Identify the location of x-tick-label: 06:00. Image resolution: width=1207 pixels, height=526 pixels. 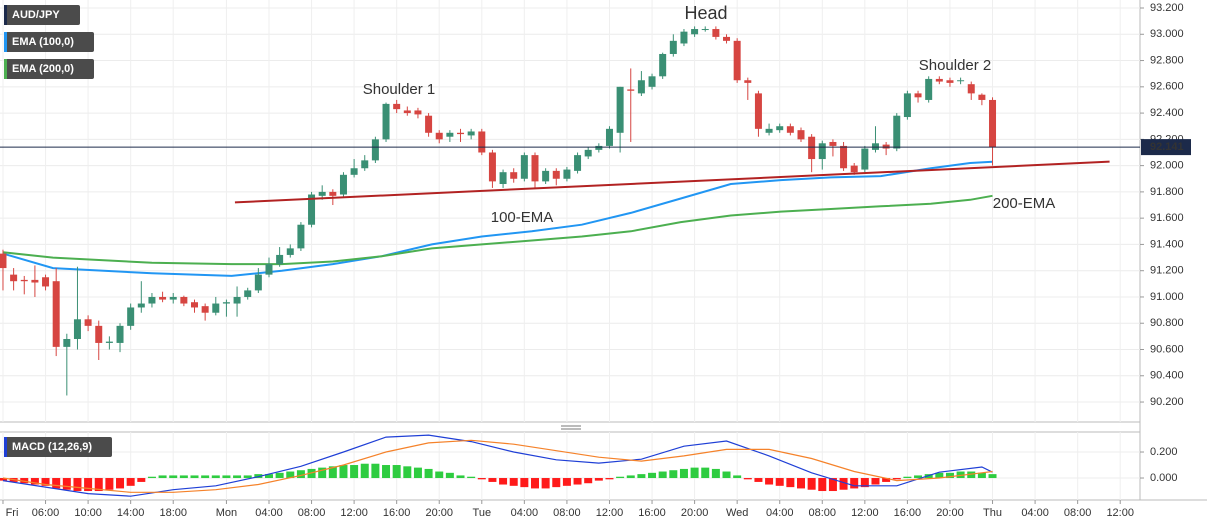
(46, 513).